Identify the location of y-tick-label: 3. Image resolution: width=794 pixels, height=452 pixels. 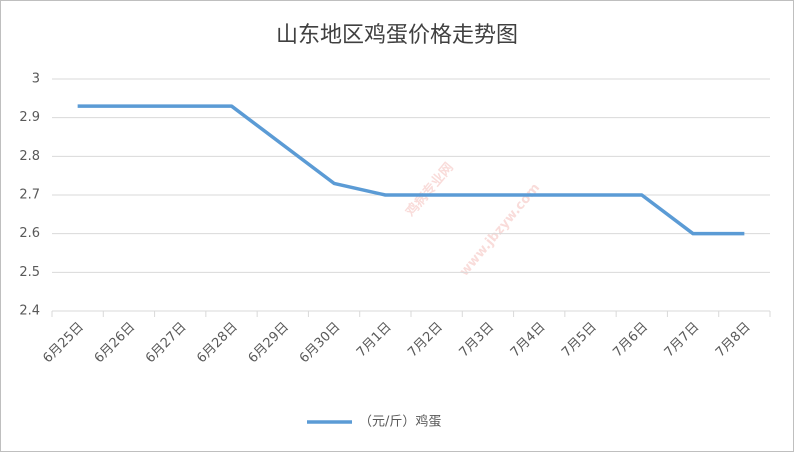
(36, 79).